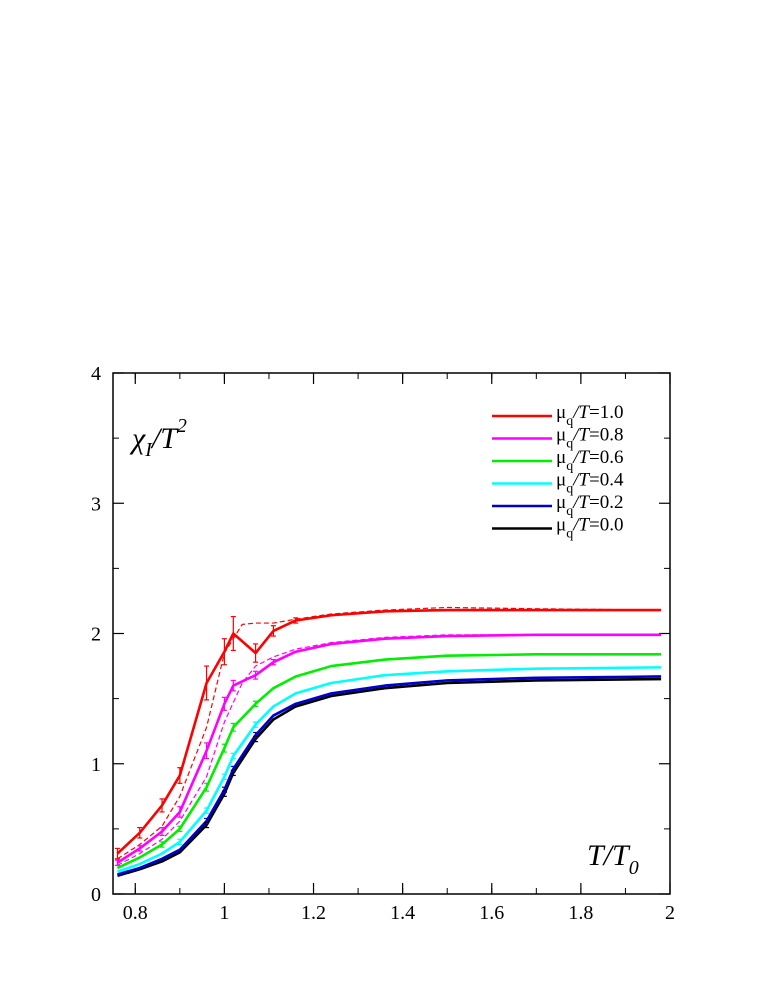 This screenshot has width=777, height=1005. Describe the element at coordinates (670, 913) in the screenshot. I see `x-tick-label: 2` at that location.